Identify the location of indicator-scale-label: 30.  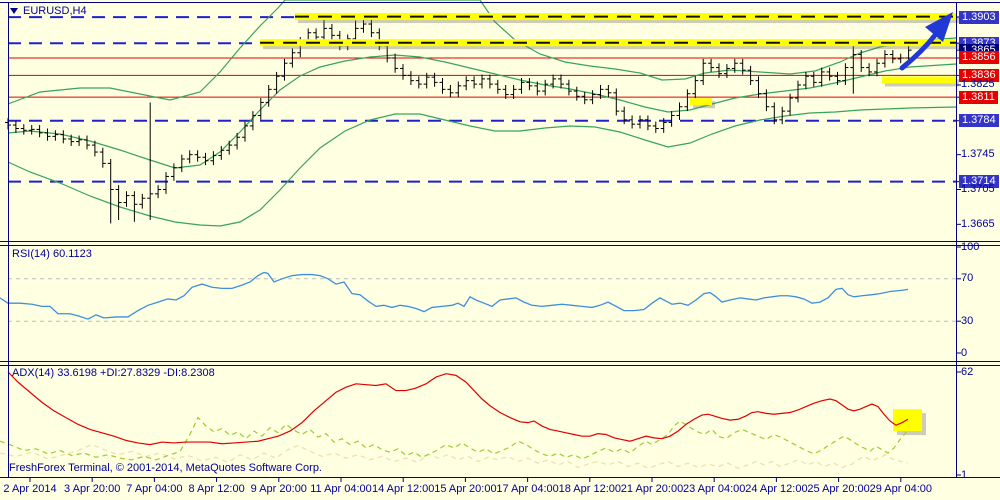
(967, 320).